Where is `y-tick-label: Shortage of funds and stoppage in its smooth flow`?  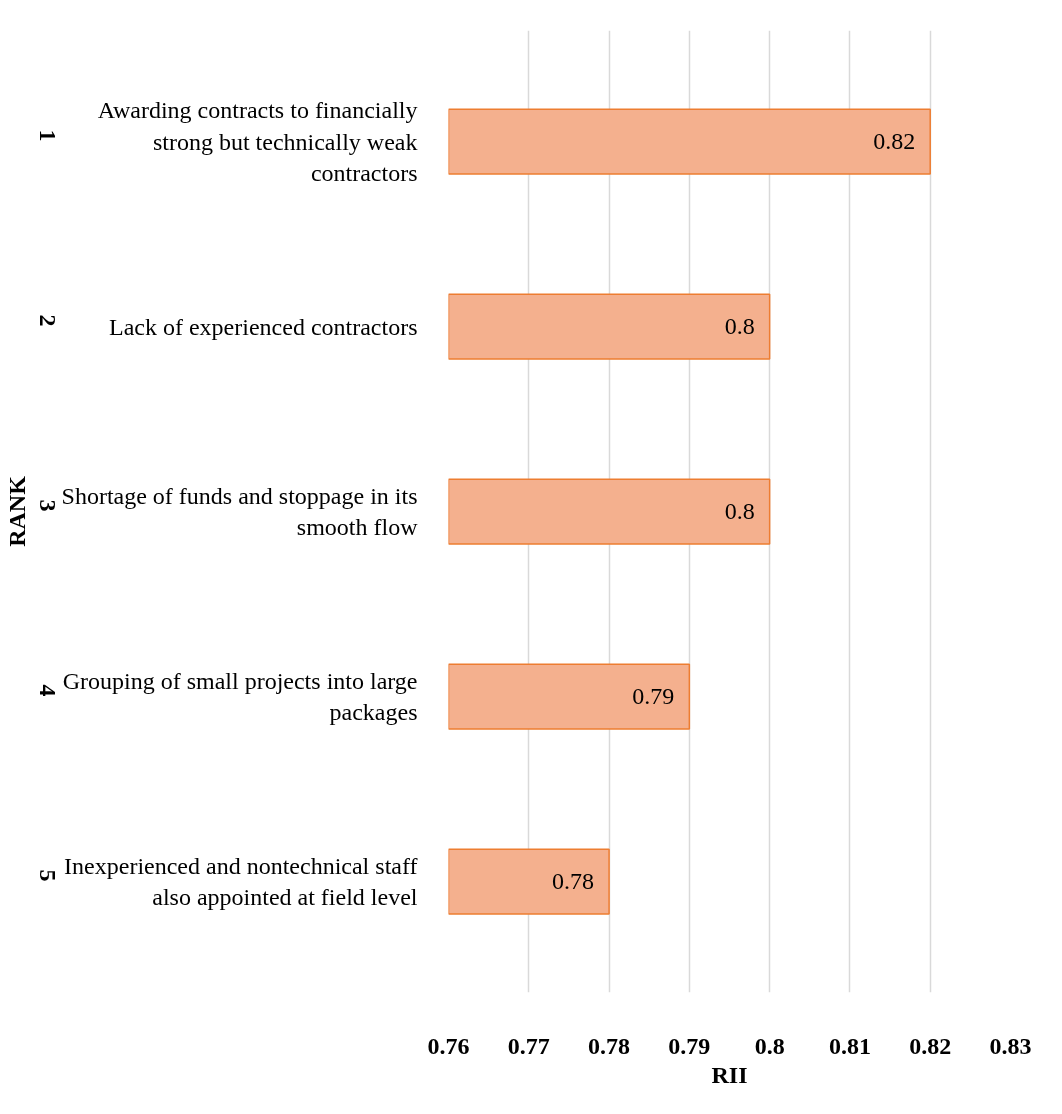
y-tick-label: Shortage of funds and stoppage in its smooth flow is located at coordinates (240, 511).